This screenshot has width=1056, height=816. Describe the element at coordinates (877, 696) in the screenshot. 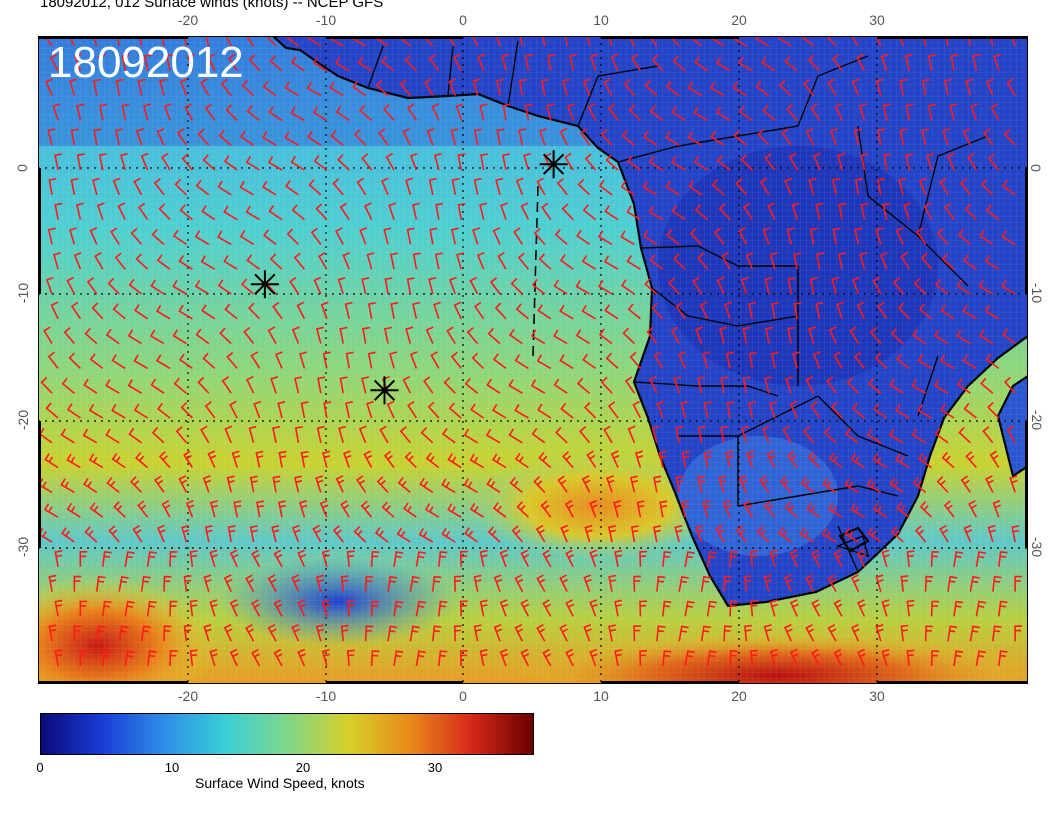

I see `lon-tick-bottom-6: 30` at that location.